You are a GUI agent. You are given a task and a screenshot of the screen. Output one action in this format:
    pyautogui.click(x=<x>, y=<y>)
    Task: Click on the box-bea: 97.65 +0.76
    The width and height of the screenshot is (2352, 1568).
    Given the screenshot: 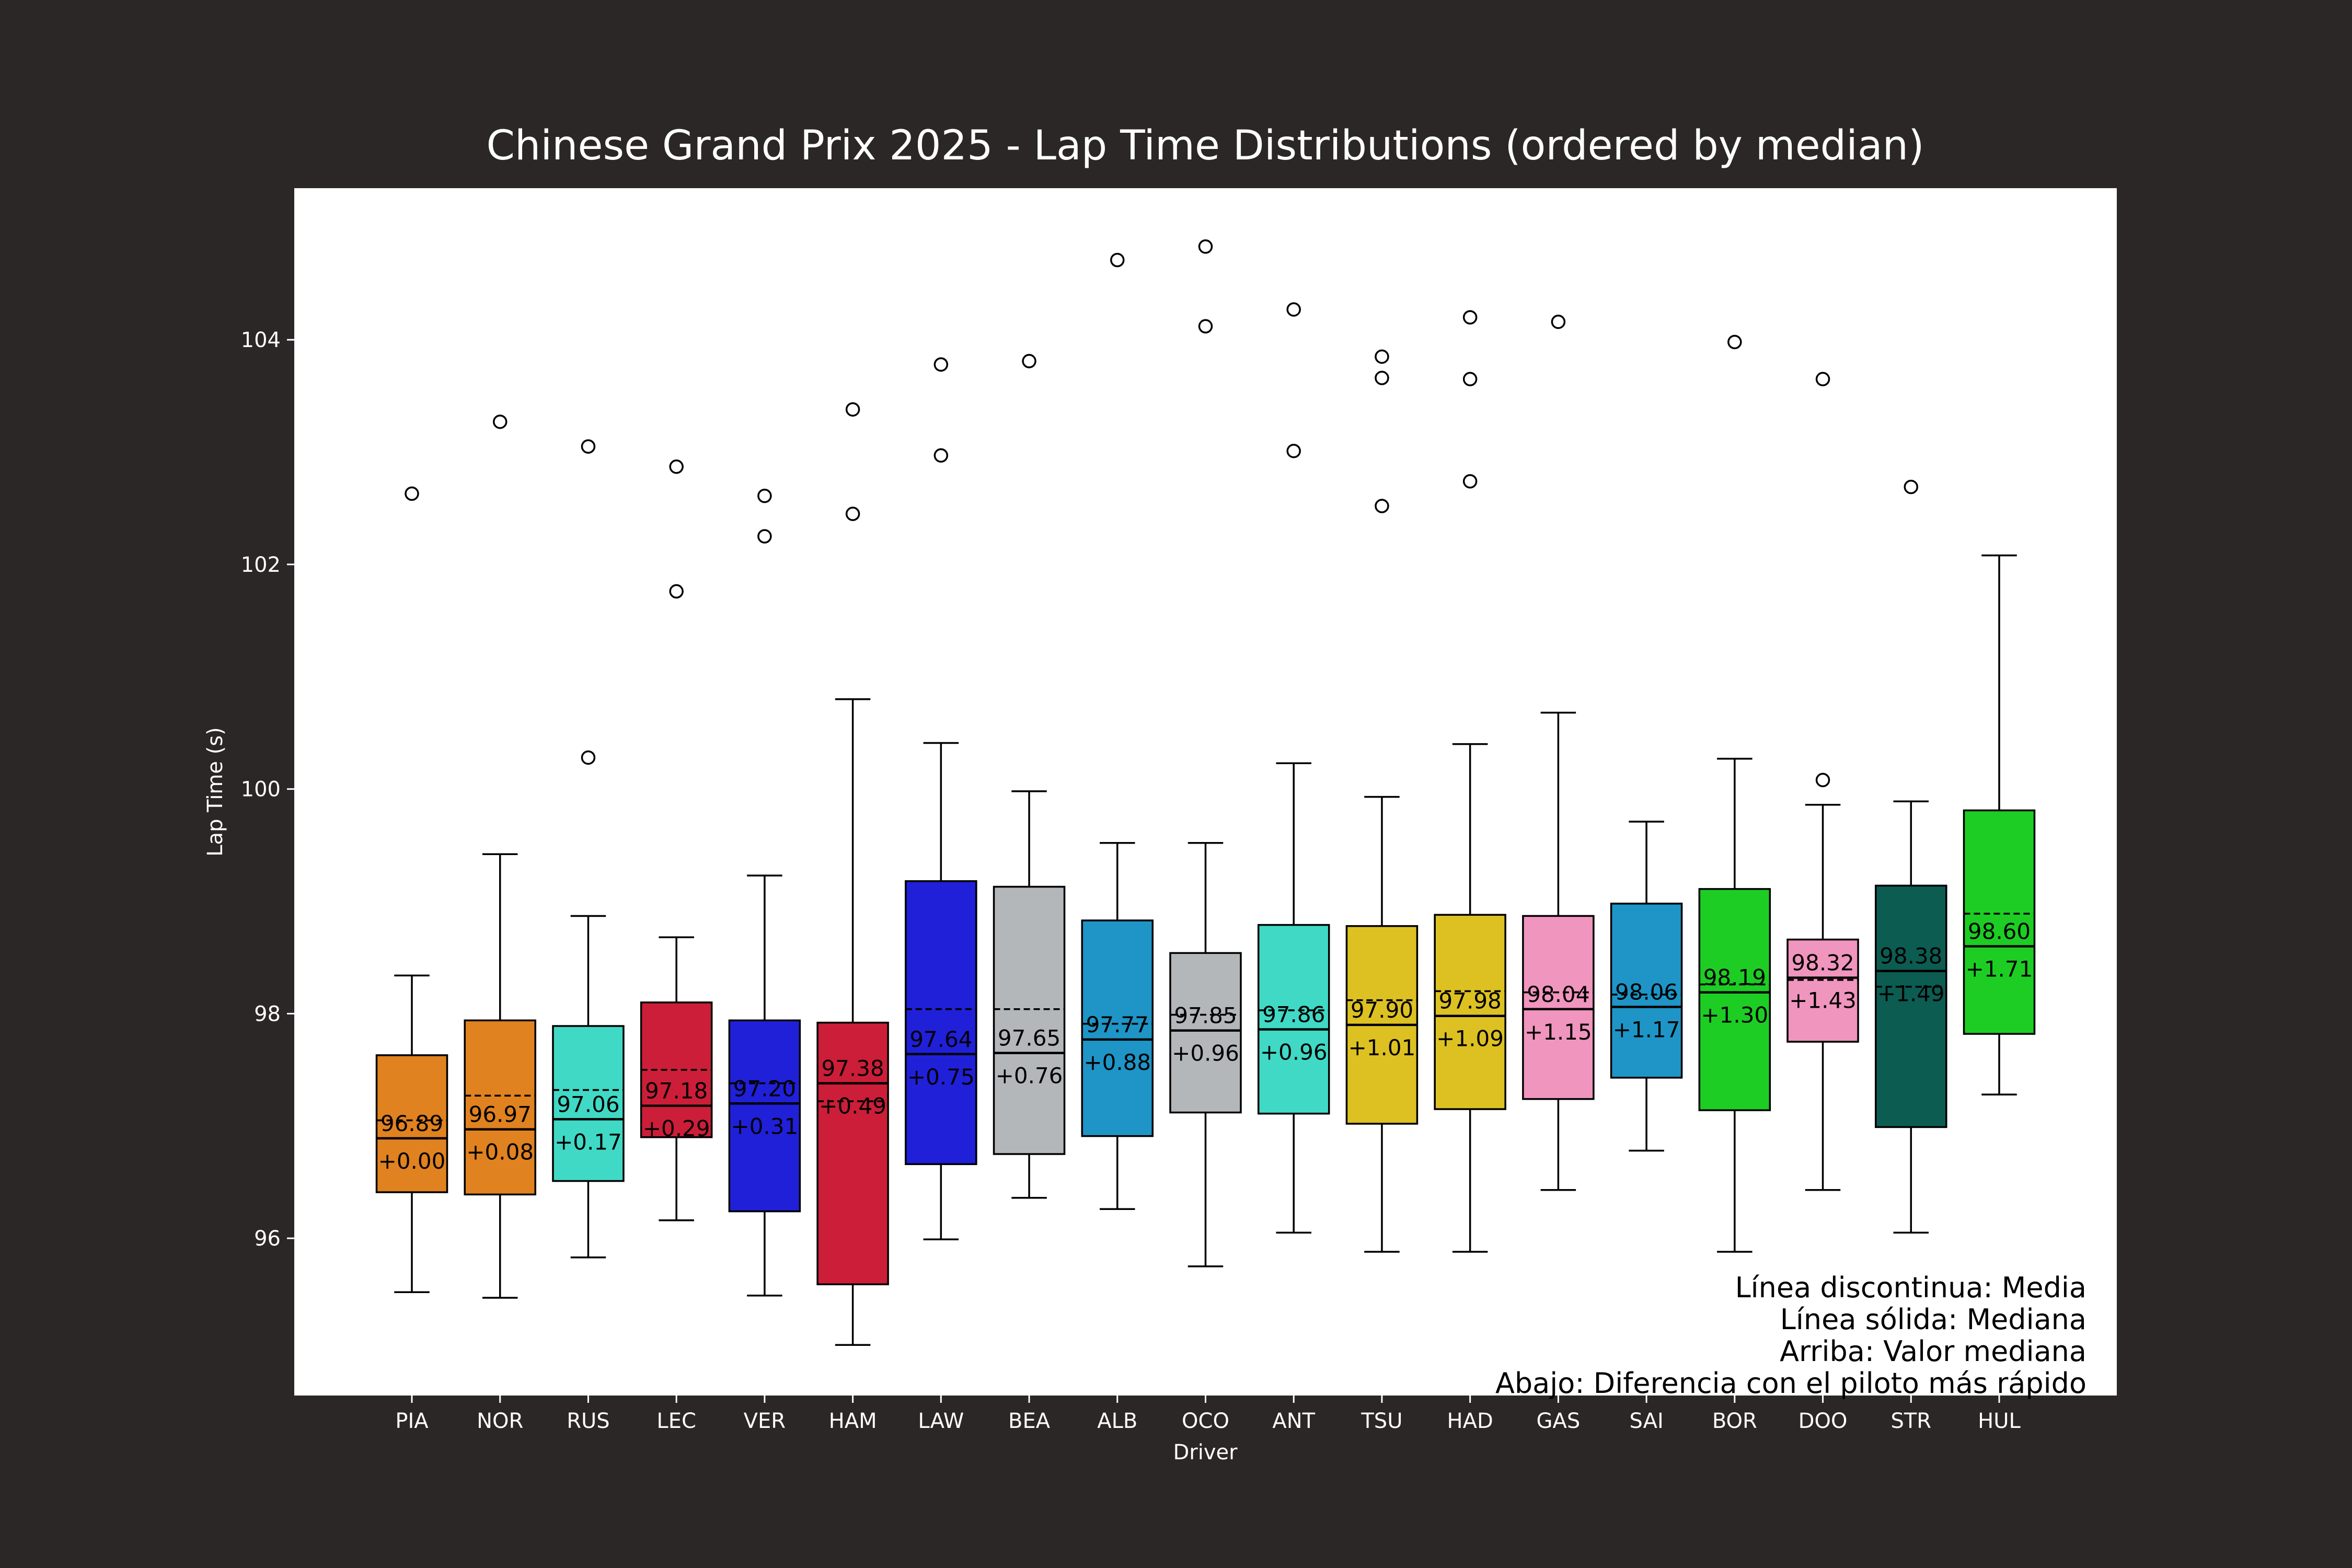 What is the action you would take?
    pyautogui.click(x=1029, y=776)
    